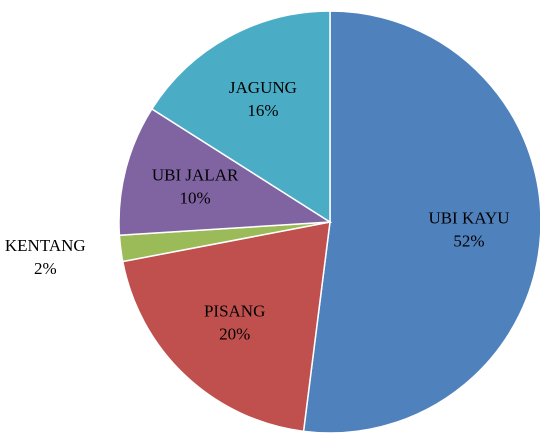 The width and height of the screenshot is (540, 437). What do you see at coordinates (468, 218) in the screenshot?
I see `slice-label: UBI KAYU` at bounding box center [468, 218].